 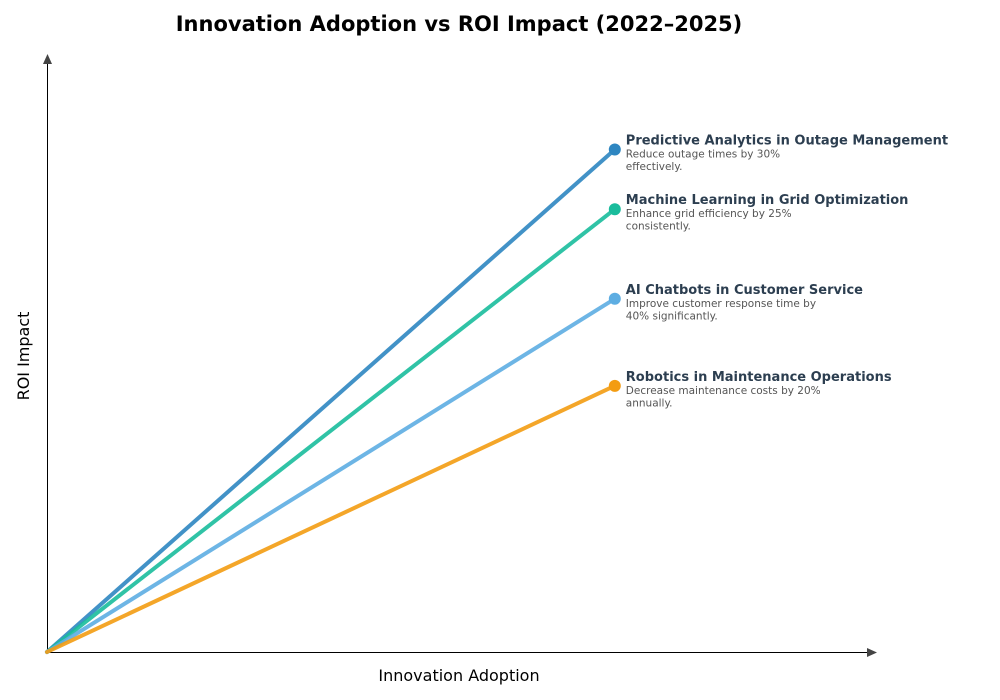 What do you see at coordinates (723, 391) in the screenshot?
I see `point-label-description: Decrease maintenance costs by 20%` at bounding box center [723, 391].